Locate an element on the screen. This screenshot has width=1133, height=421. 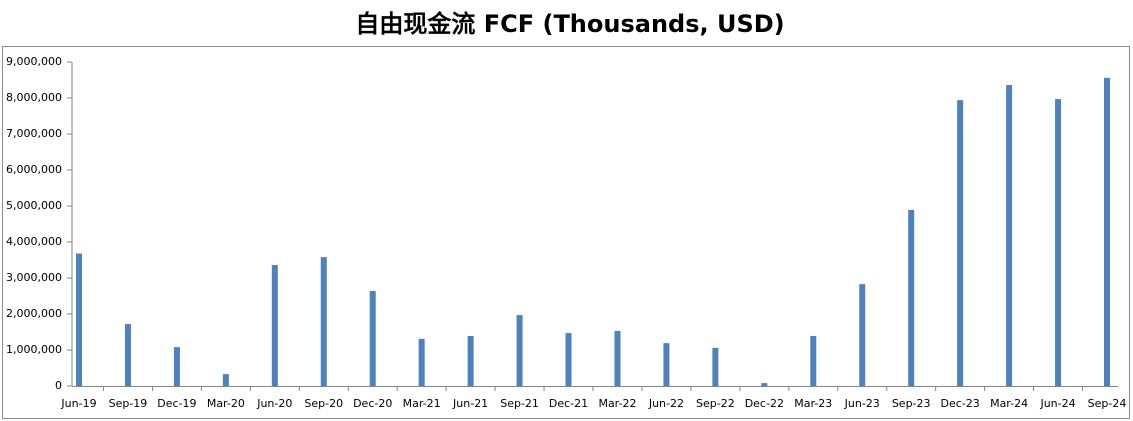
x-tick-label: Mar-24 is located at coordinates (1009, 403).